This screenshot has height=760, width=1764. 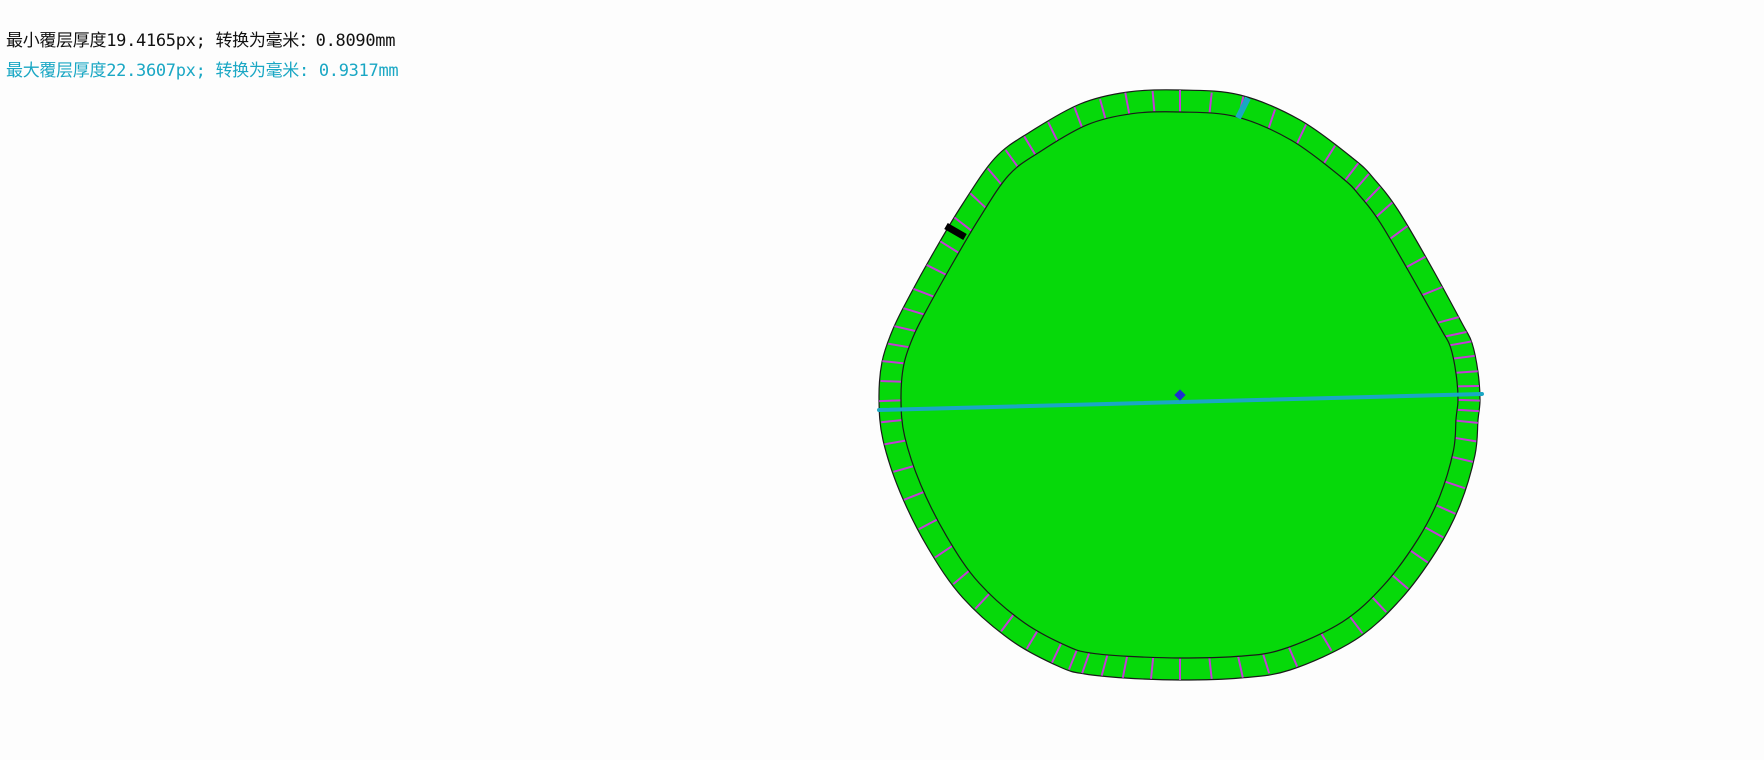 What do you see at coordinates (1180, 395) in the screenshot?
I see `center-point-marker` at bounding box center [1180, 395].